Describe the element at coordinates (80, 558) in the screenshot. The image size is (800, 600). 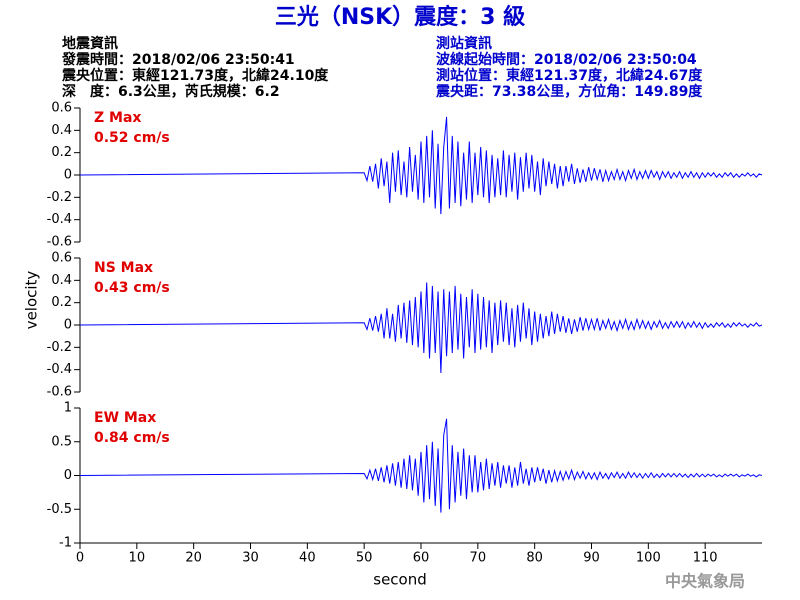
I see `x-tick-label: 0` at that location.